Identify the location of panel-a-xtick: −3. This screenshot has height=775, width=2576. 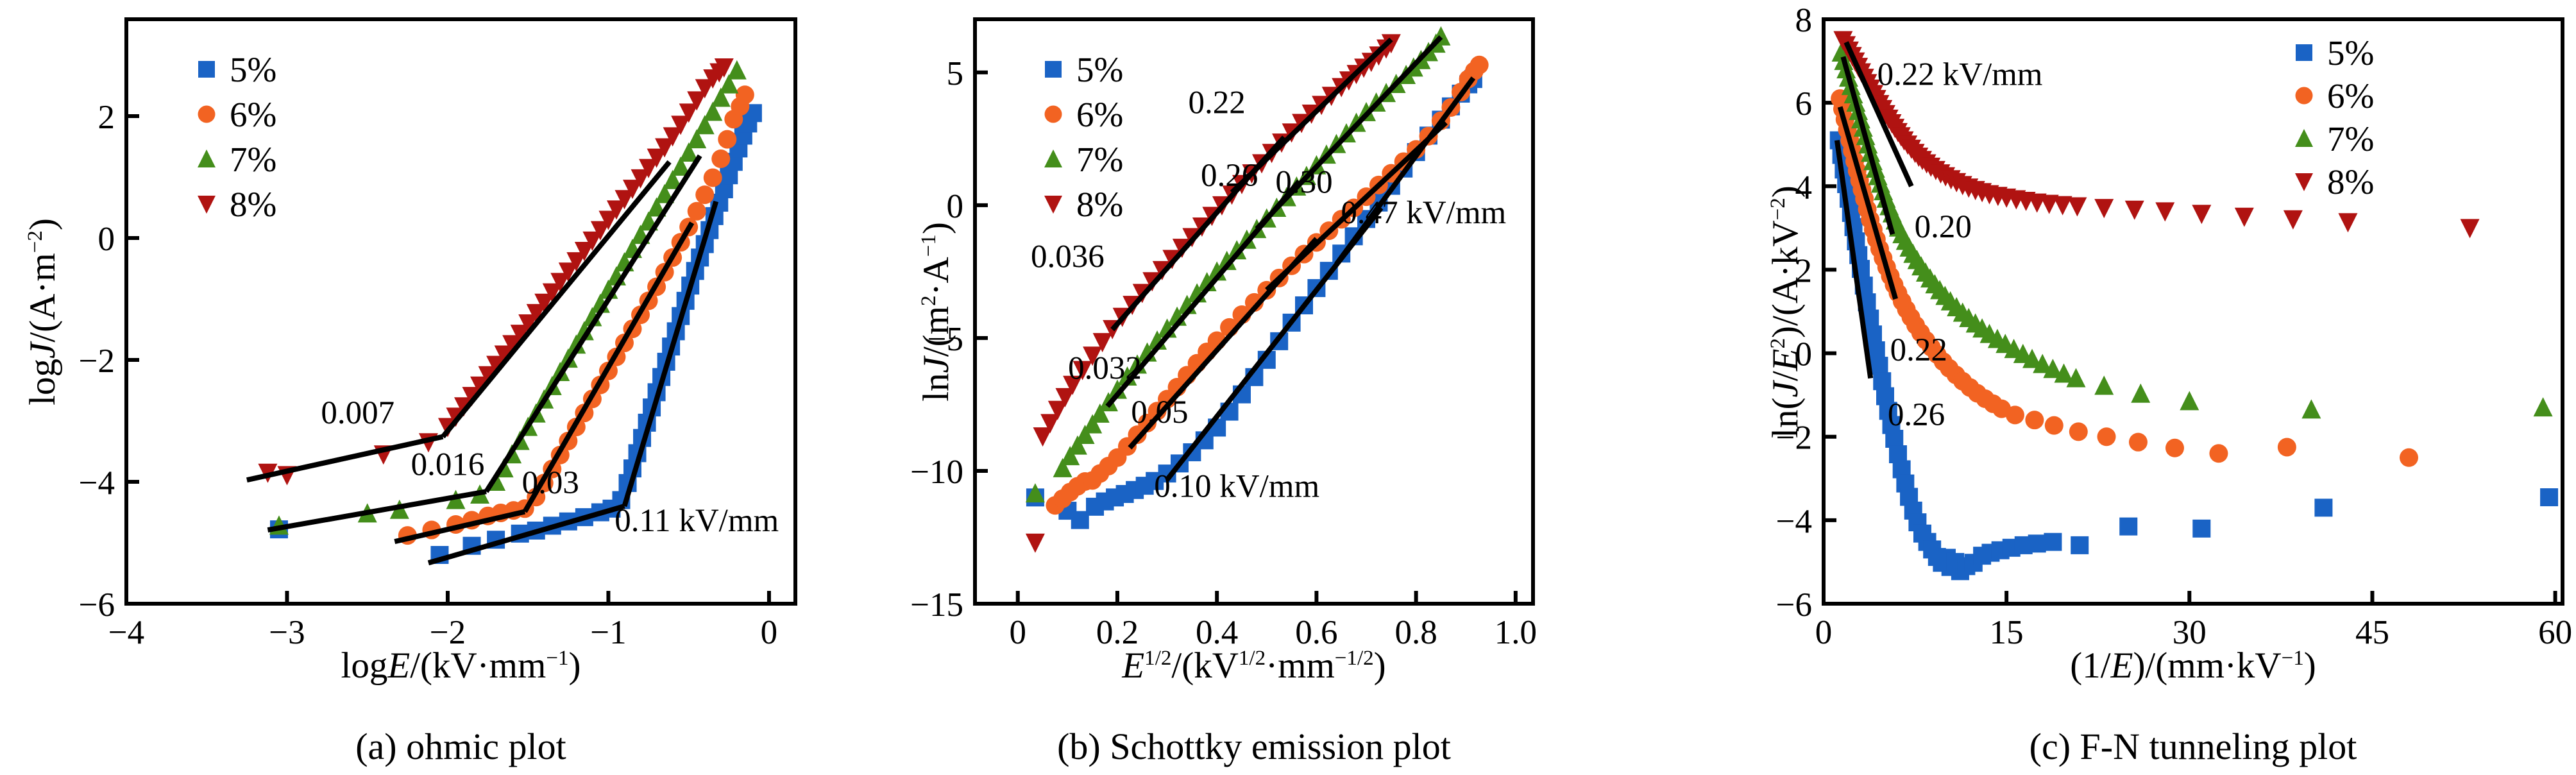
(287, 632).